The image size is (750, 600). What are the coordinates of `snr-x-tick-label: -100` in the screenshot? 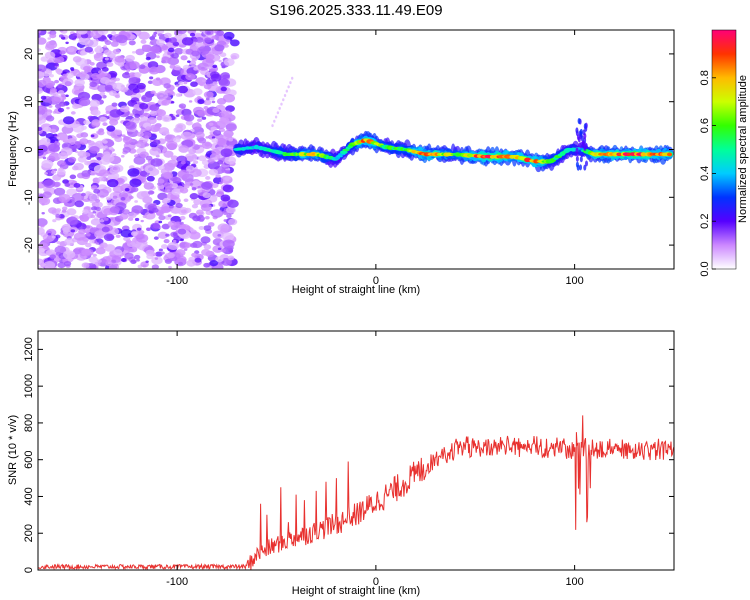 It's located at (177, 582).